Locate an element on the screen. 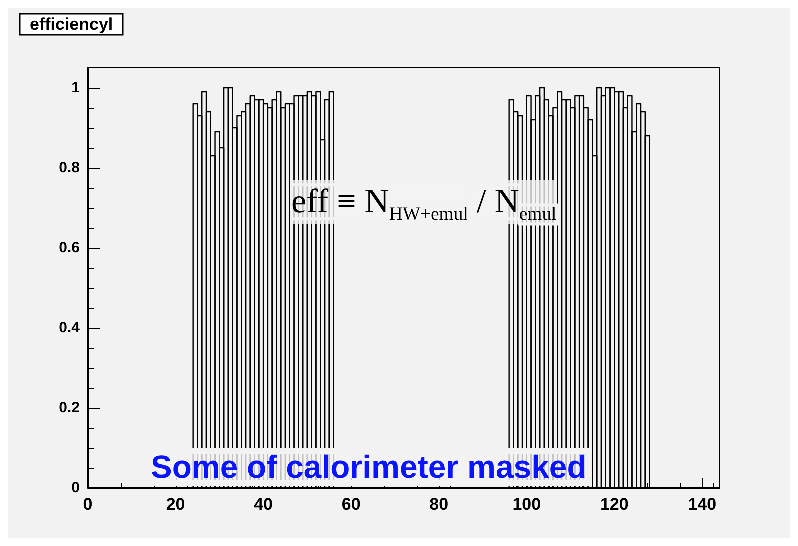 The height and width of the screenshot is (546, 798). y-tick-label: 1 is located at coordinates (76, 88).